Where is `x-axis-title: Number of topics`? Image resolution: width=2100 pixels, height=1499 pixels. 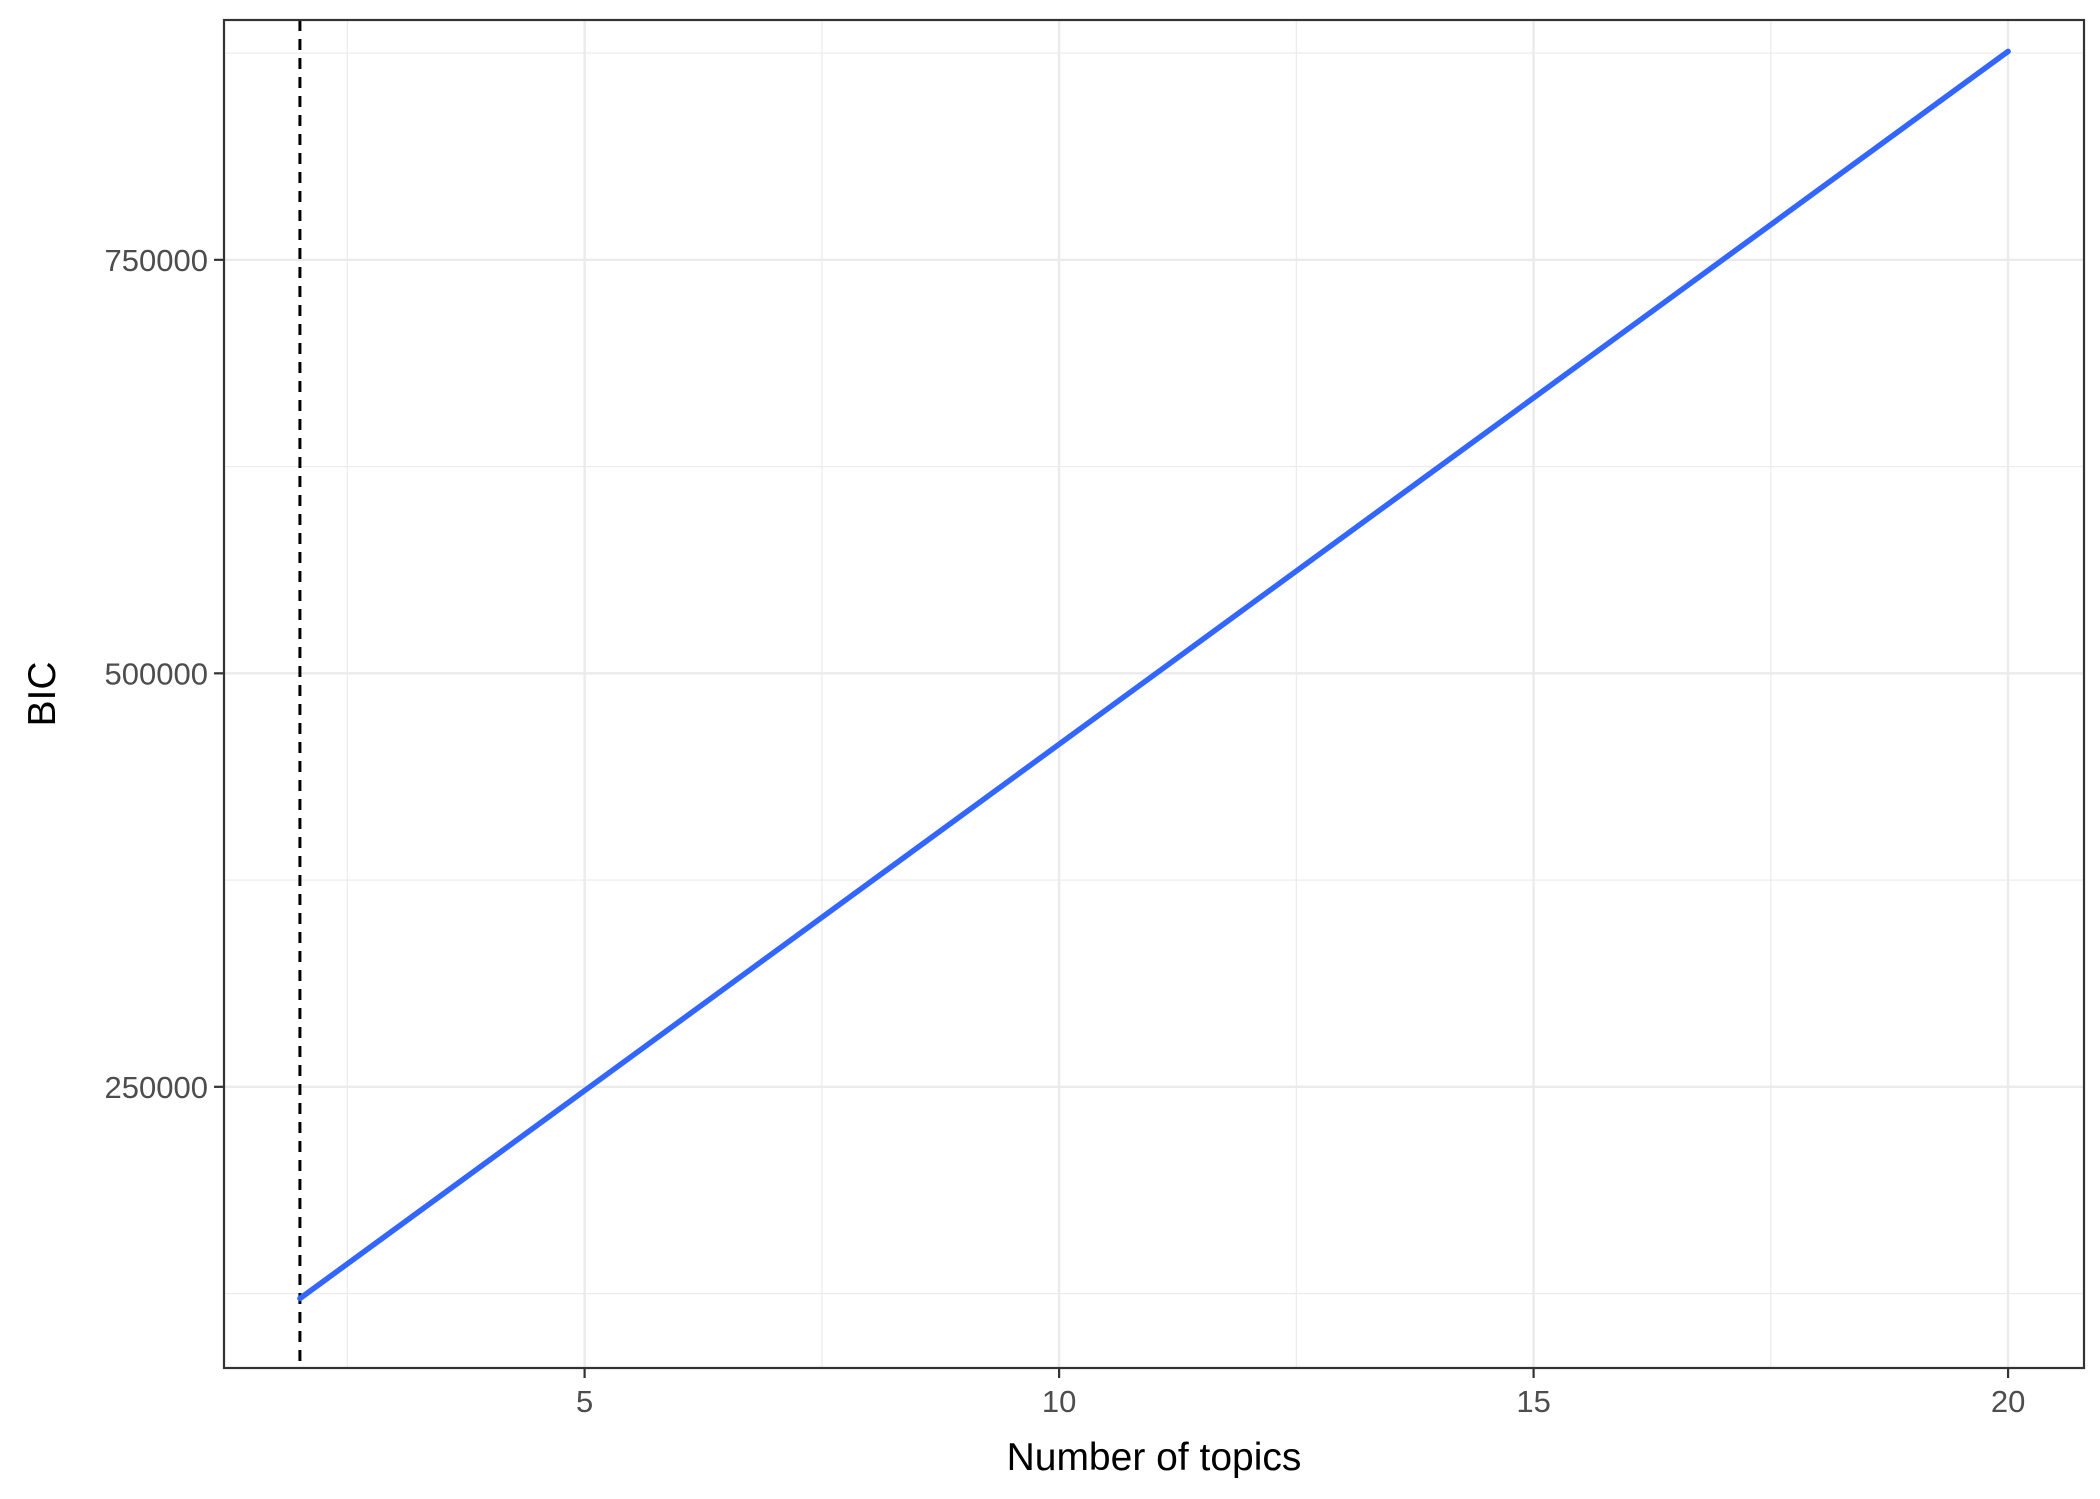
x-axis-title: Number of topics is located at coordinates (1154, 1457).